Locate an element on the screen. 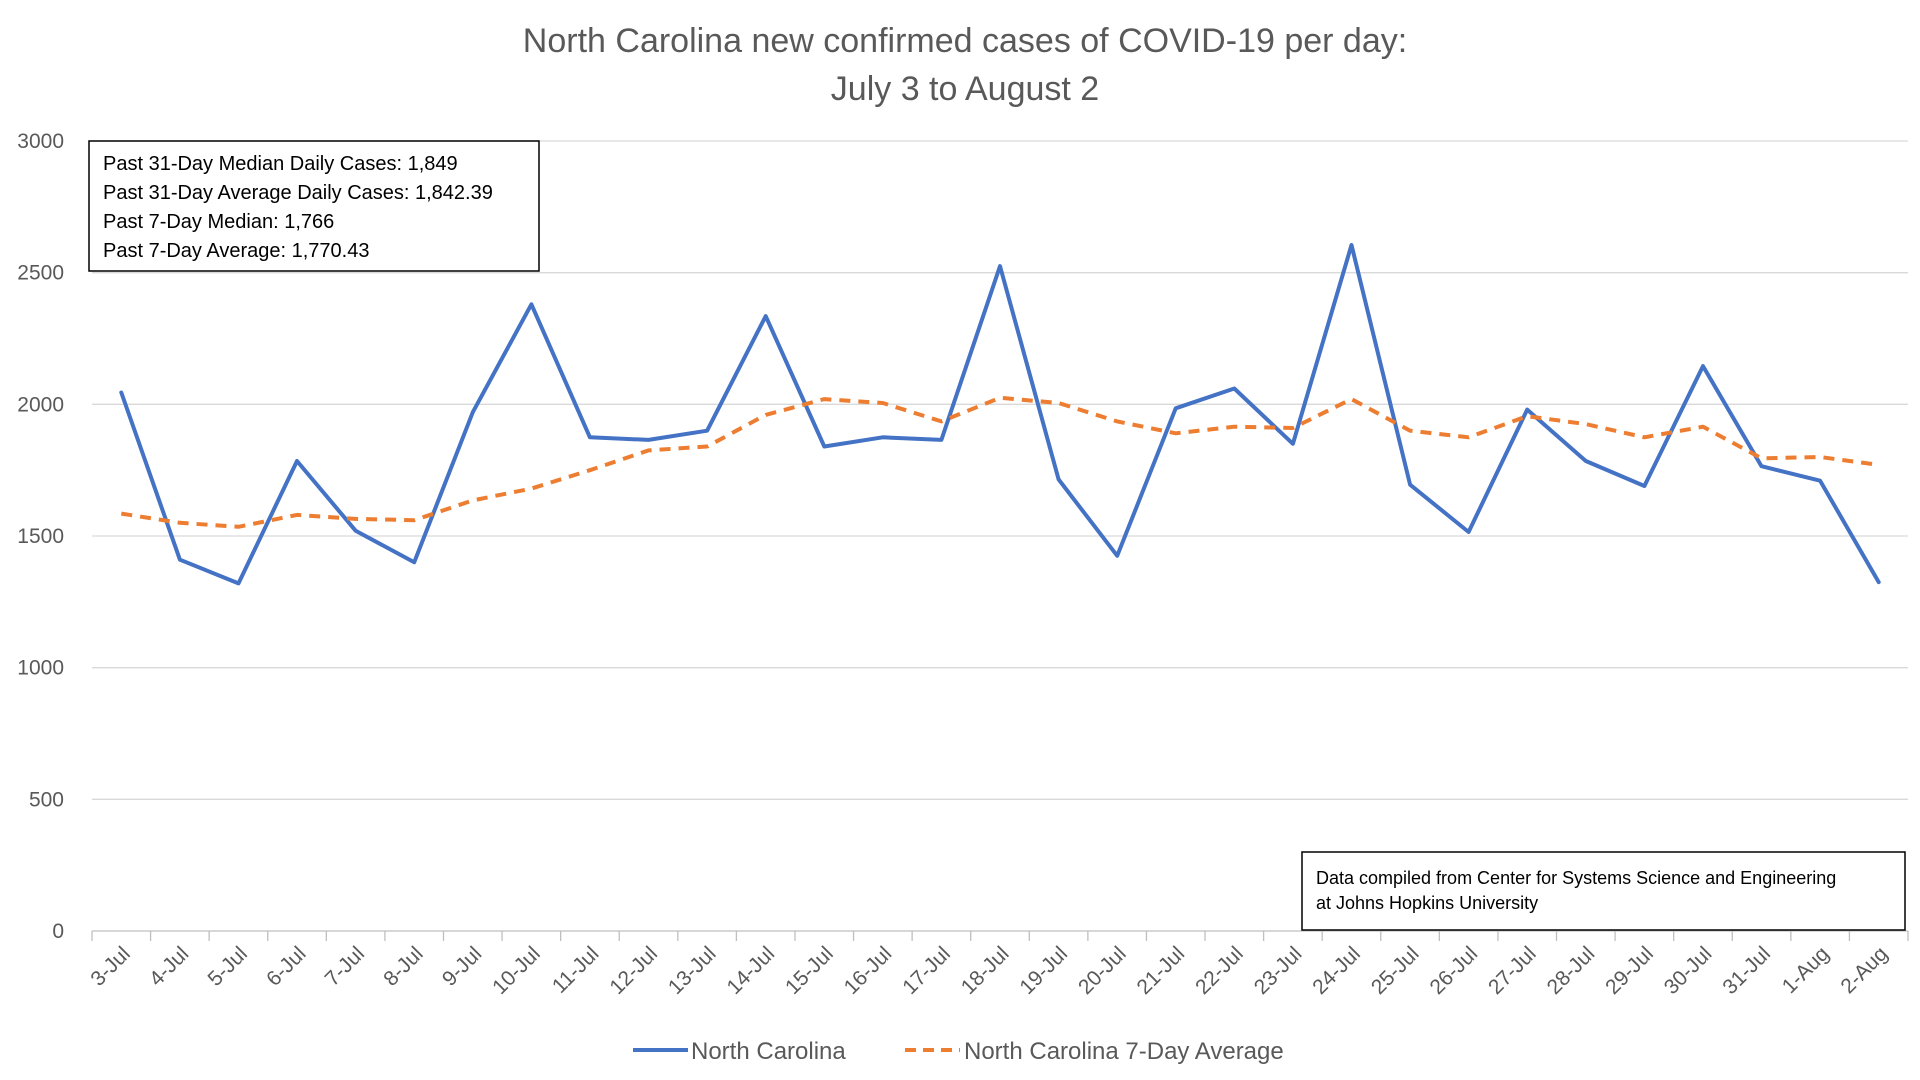 Image resolution: width=1920 pixels, height=1080 pixels. x-tick-label: 30-Jul is located at coordinates (1688, 970).